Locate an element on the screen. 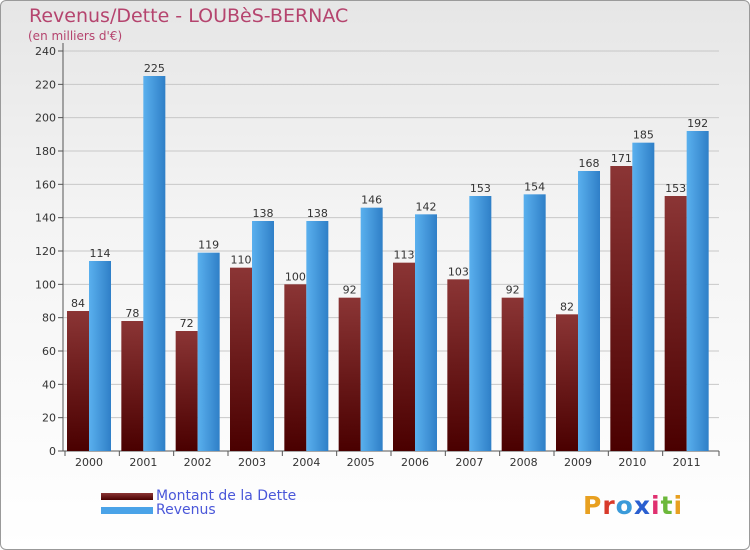 This screenshot has width=750, height=550. x-tick-label: 2009 is located at coordinates (578, 462).